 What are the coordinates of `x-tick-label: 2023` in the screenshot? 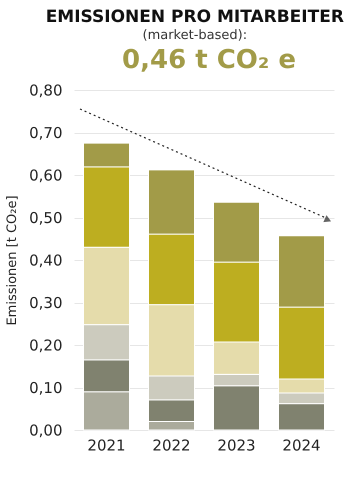 It's located at (236, 445).